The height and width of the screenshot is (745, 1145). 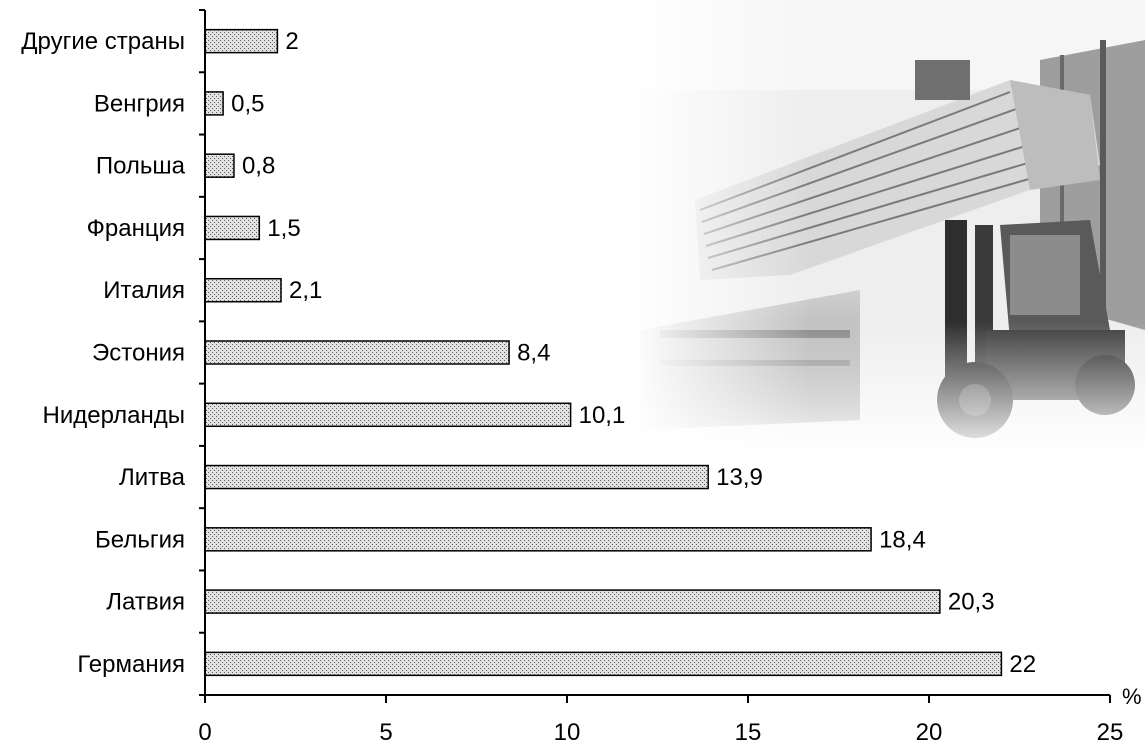 I want to click on x-tick-label-4: 20, so click(x=929, y=732).